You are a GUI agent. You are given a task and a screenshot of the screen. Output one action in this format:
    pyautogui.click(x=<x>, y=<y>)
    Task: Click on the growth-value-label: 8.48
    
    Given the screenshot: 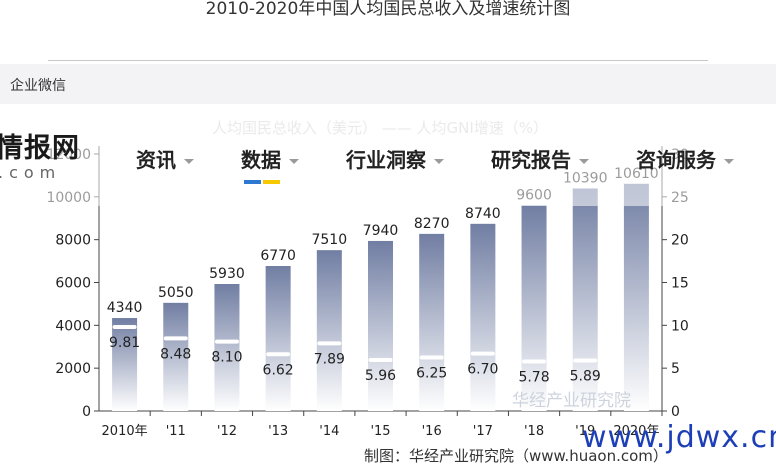 What is the action you would take?
    pyautogui.click(x=175, y=354)
    